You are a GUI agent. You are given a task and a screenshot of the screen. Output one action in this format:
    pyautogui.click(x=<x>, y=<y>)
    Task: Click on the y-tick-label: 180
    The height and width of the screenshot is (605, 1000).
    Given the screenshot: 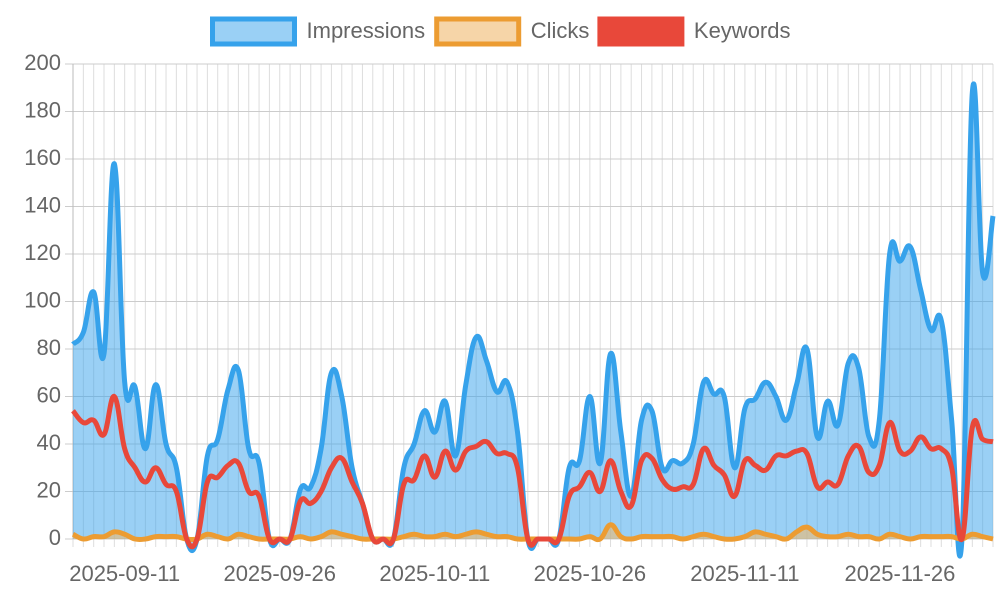 What is the action you would take?
    pyautogui.click(x=42, y=109)
    